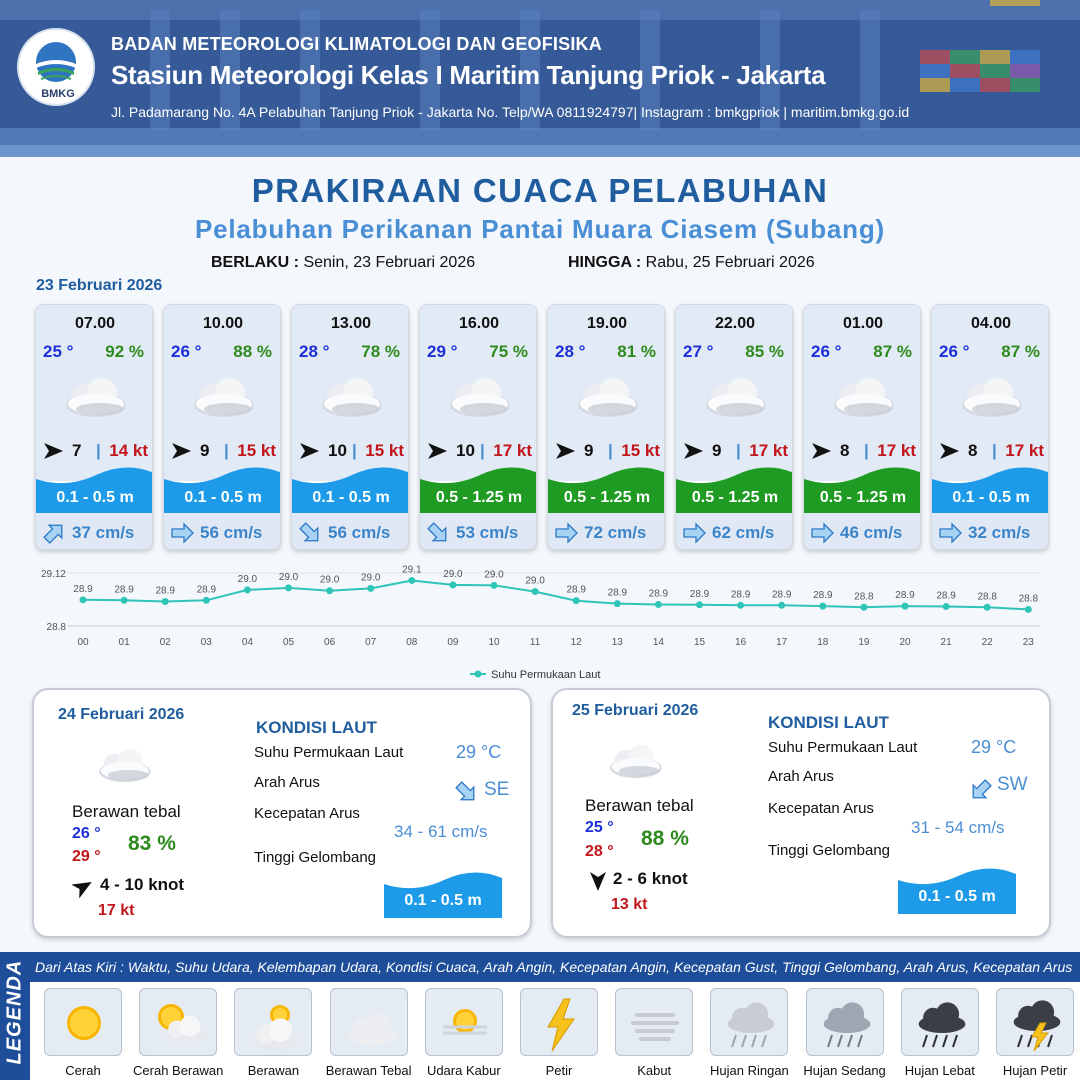 Image resolution: width=1080 pixels, height=1080 pixels. Describe the element at coordinates (352, 451) in the screenshot. I see `card-wind: 10 | 15 kt` at that location.